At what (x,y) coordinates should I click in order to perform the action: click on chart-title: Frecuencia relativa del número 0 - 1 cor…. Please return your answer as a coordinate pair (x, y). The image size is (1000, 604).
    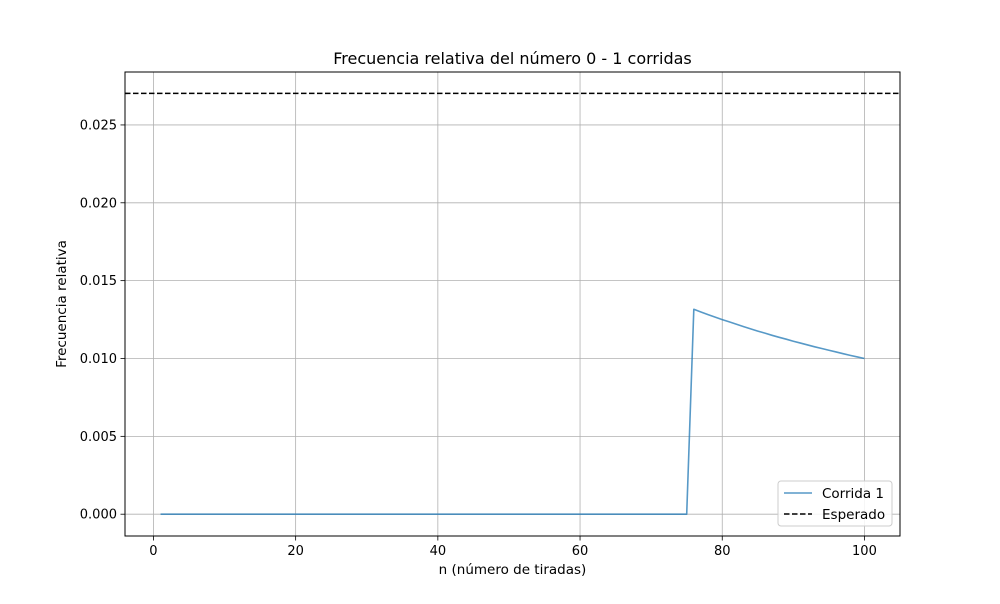
    Looking at the image, I should click on (512, 58).